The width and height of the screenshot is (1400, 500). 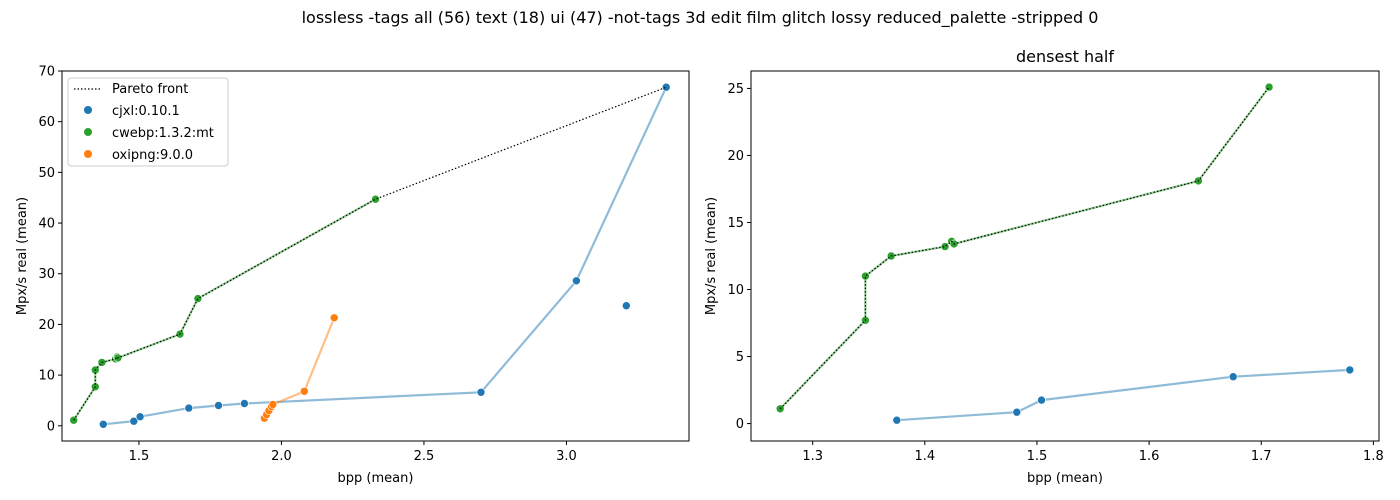 I want to click on legend-cwebp-label: cwebp:1.3.2:mt, so click(x=163, y=133).